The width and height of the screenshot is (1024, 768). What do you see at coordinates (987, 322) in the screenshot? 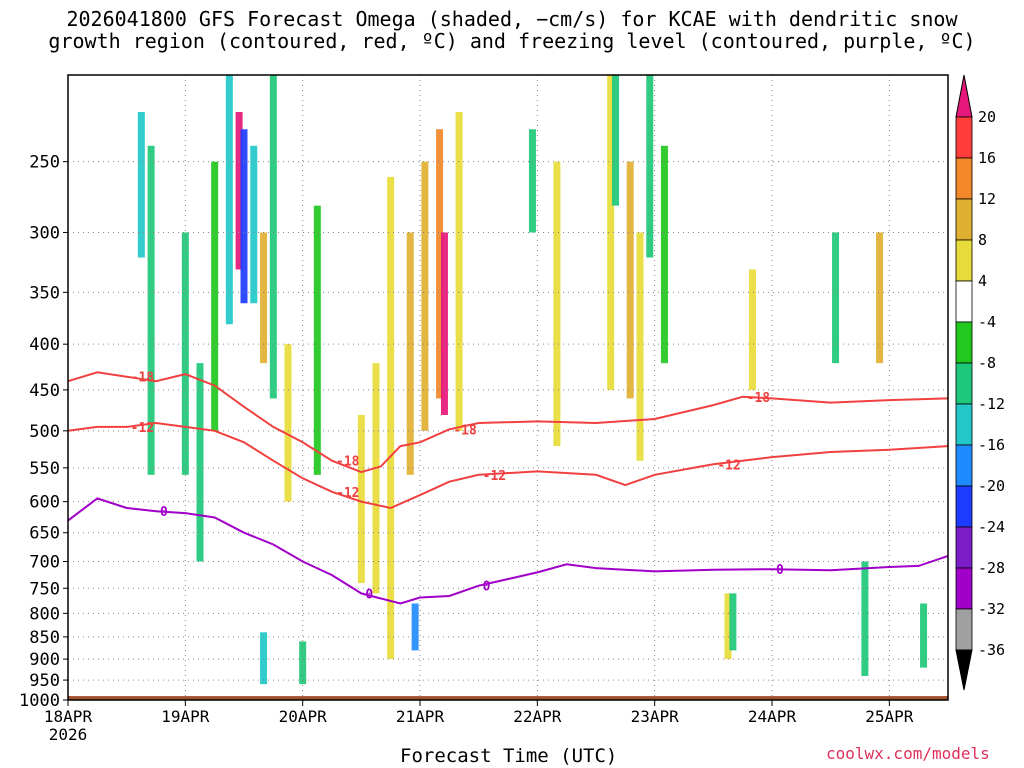
I see `colorbar-label: -4` at bounding box center [987, 322].